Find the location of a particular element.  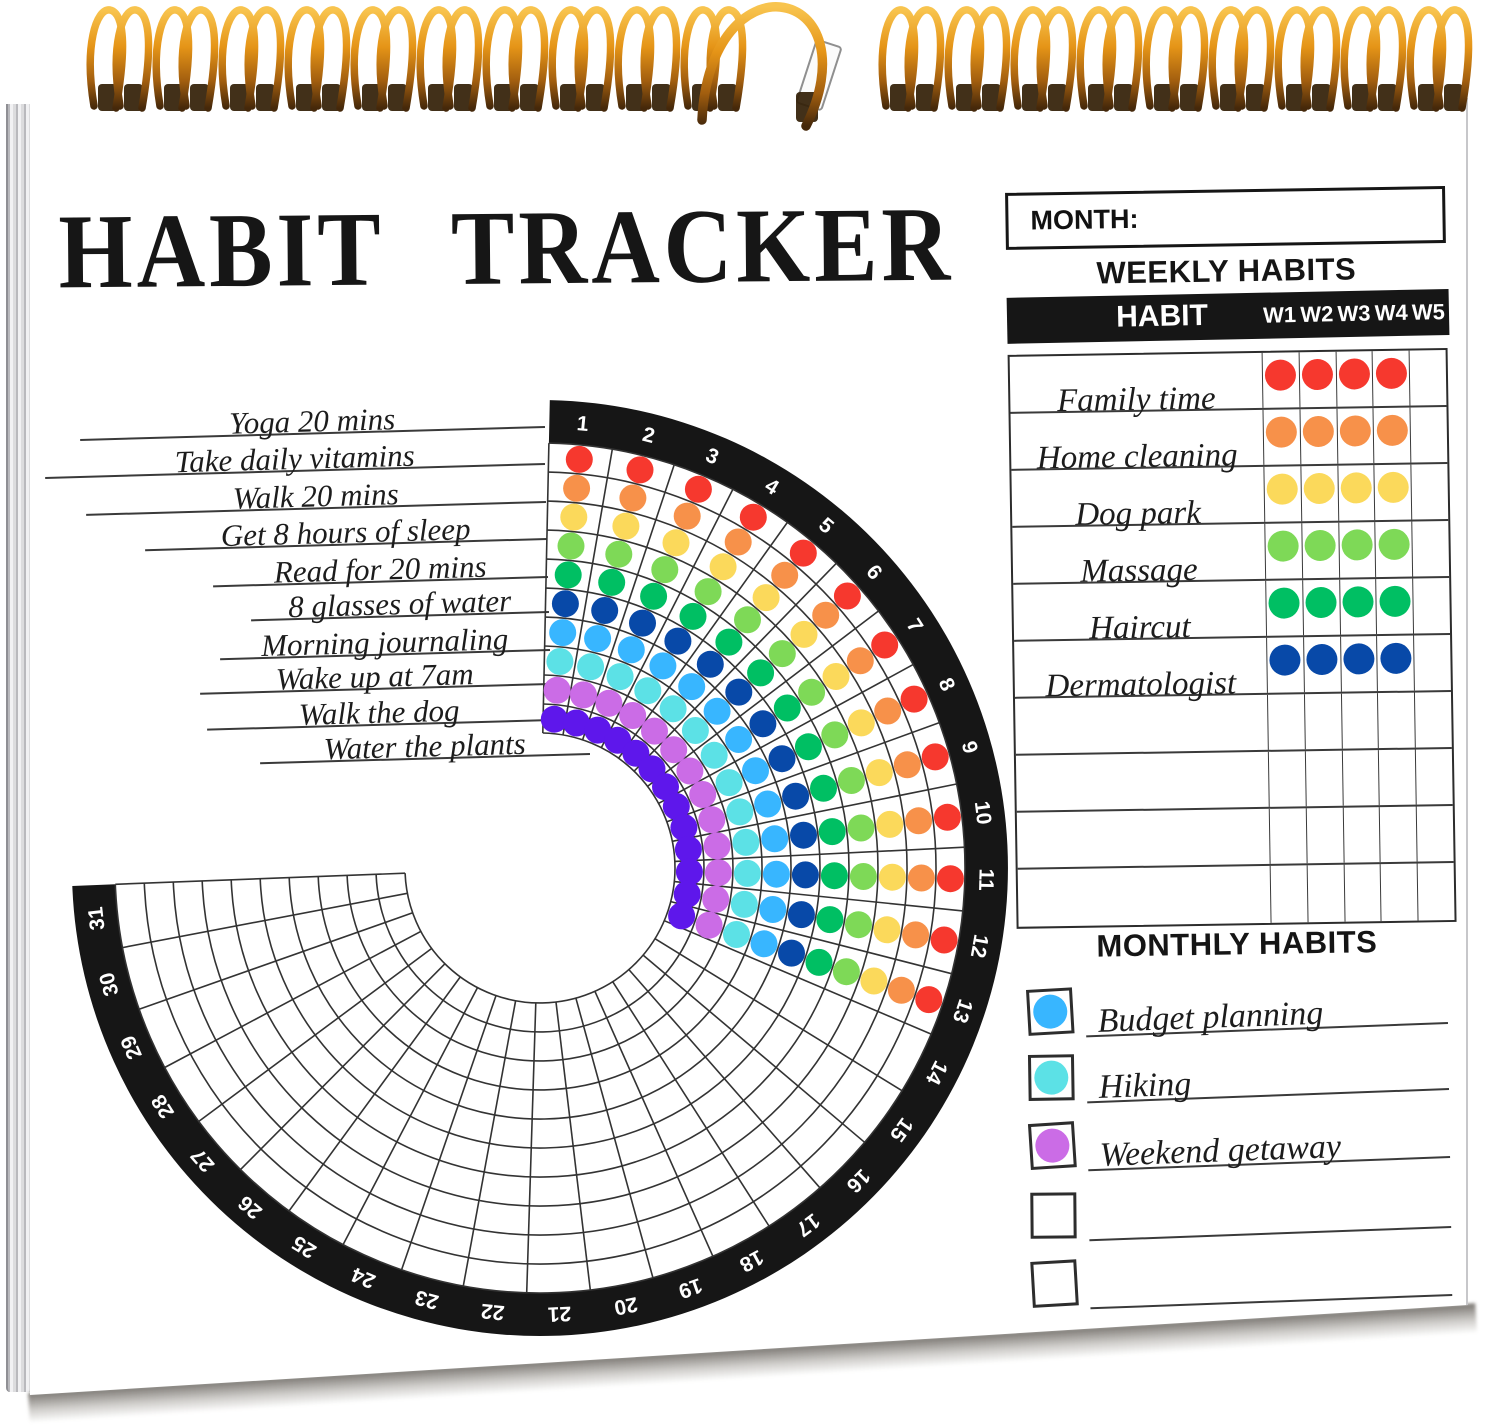

spiral-binding is located at coordinates (750, 67).